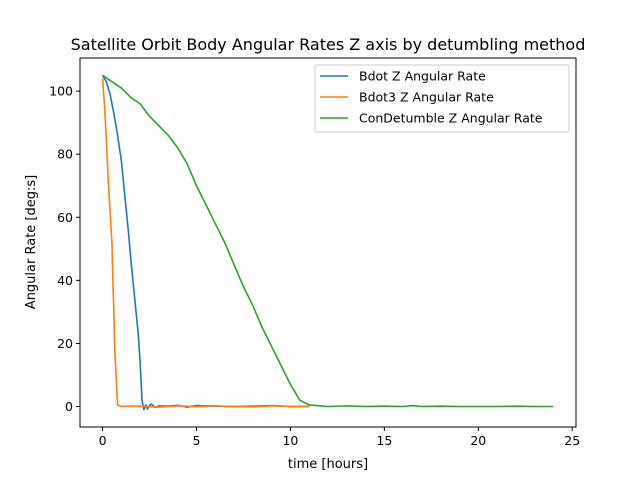 Image resolution: width=640 pixels, height=480 pixels. Describe the element at coordinates (31, 242) in the screenshot. I see `y-axis-label: Angular Rate [deg:s]` at that location.